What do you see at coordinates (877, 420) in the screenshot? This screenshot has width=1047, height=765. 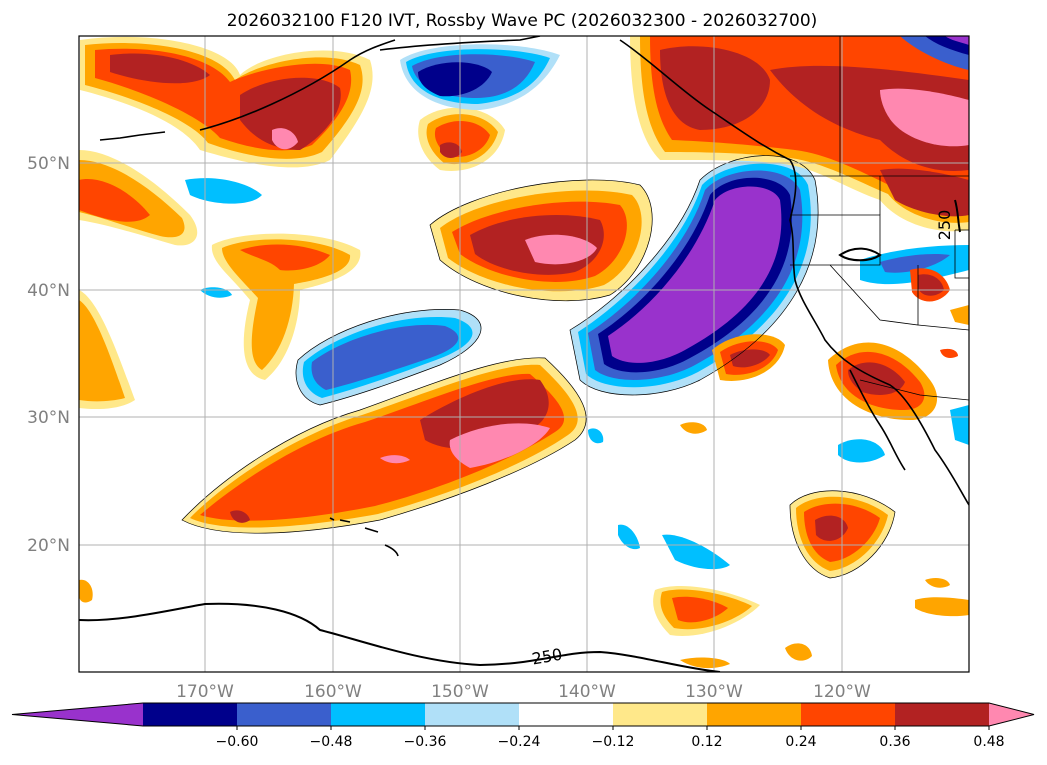 I see `baja-california` at bounding box center [877, 420].